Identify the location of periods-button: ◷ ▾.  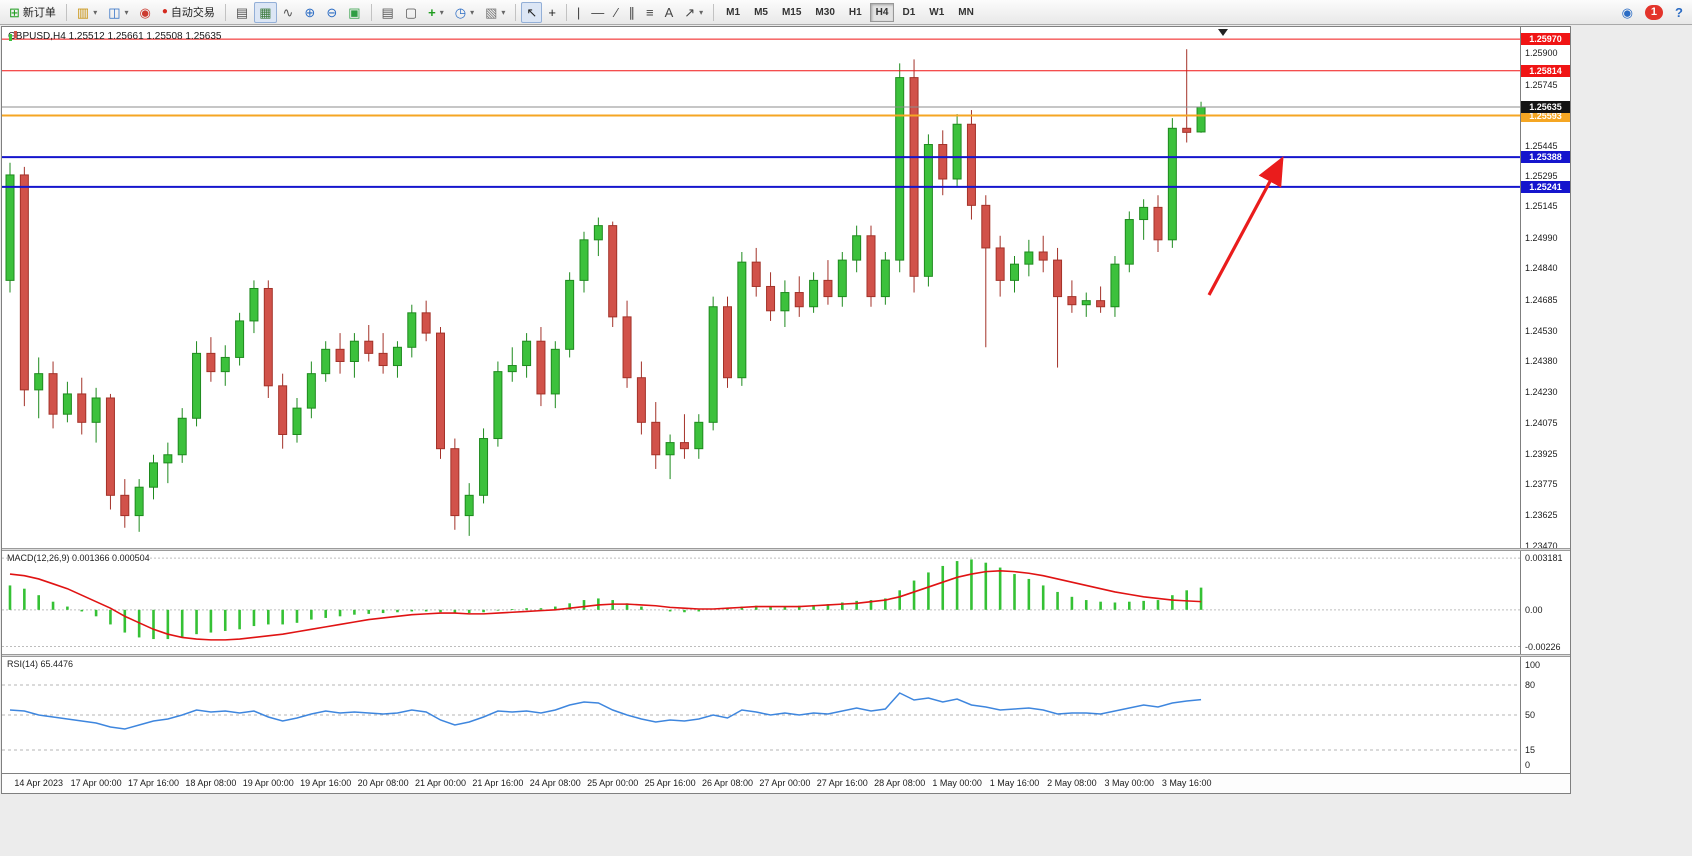
(464, 12).